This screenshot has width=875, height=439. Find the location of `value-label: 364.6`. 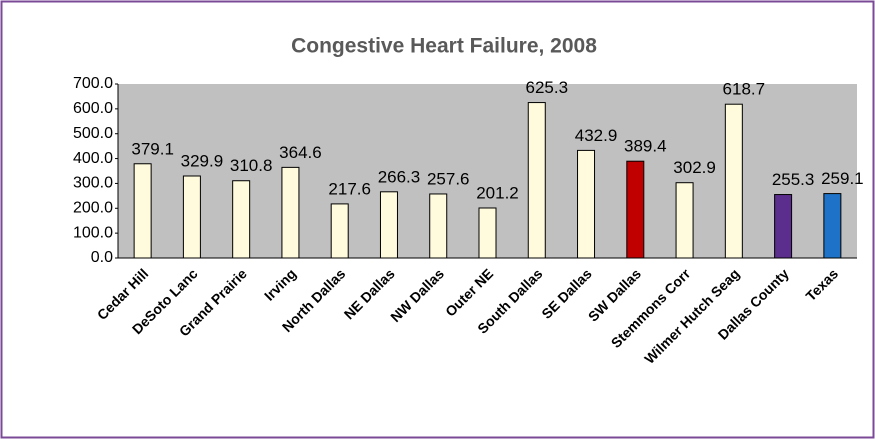

value-label: 364.6 is located at coordinates (300, 152).